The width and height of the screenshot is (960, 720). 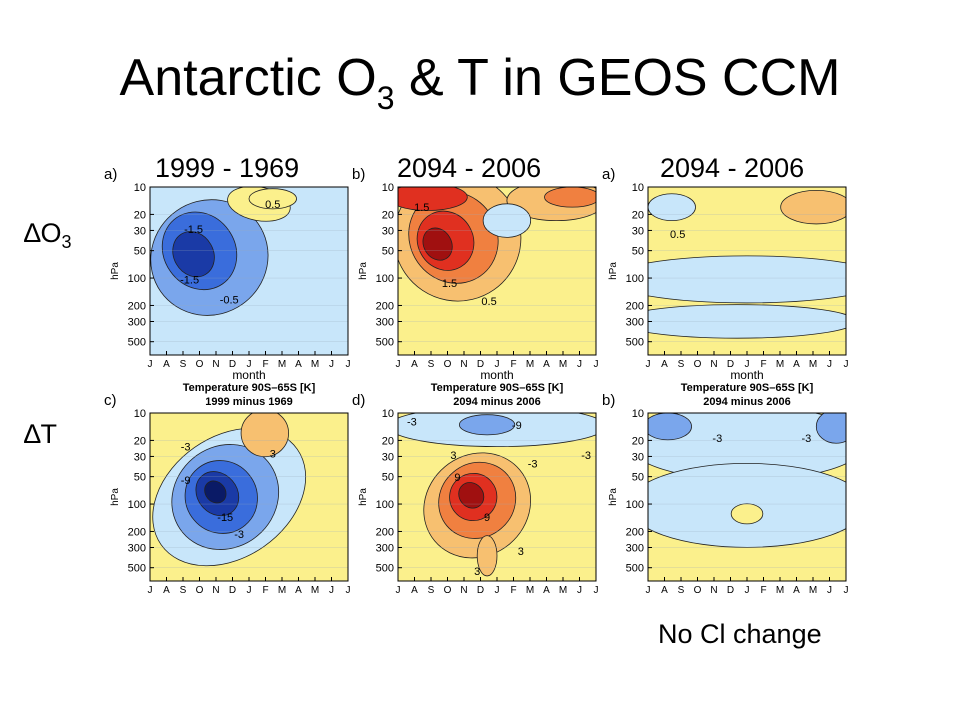 I want to click on contour-label: 1.5, so click(x=449, y=284).